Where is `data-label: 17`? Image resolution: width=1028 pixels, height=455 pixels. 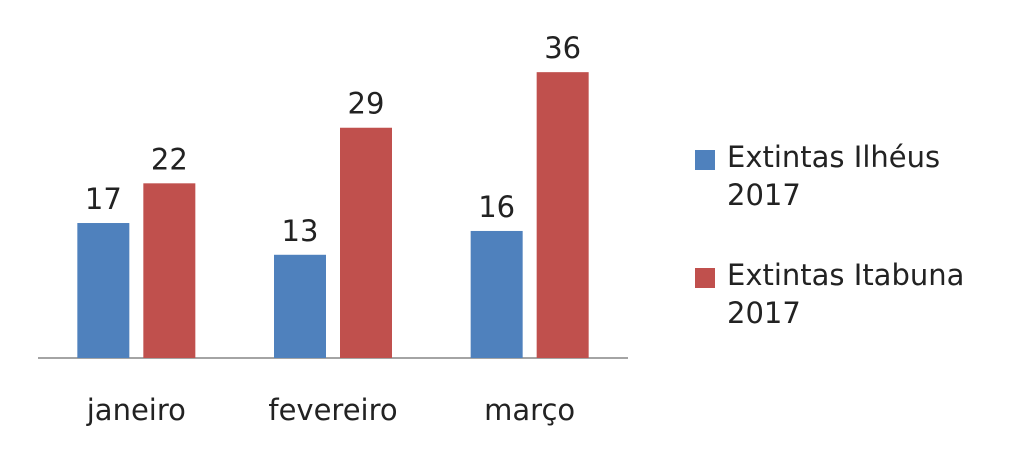 data-label: 17 is located at coordinates (103, 199).